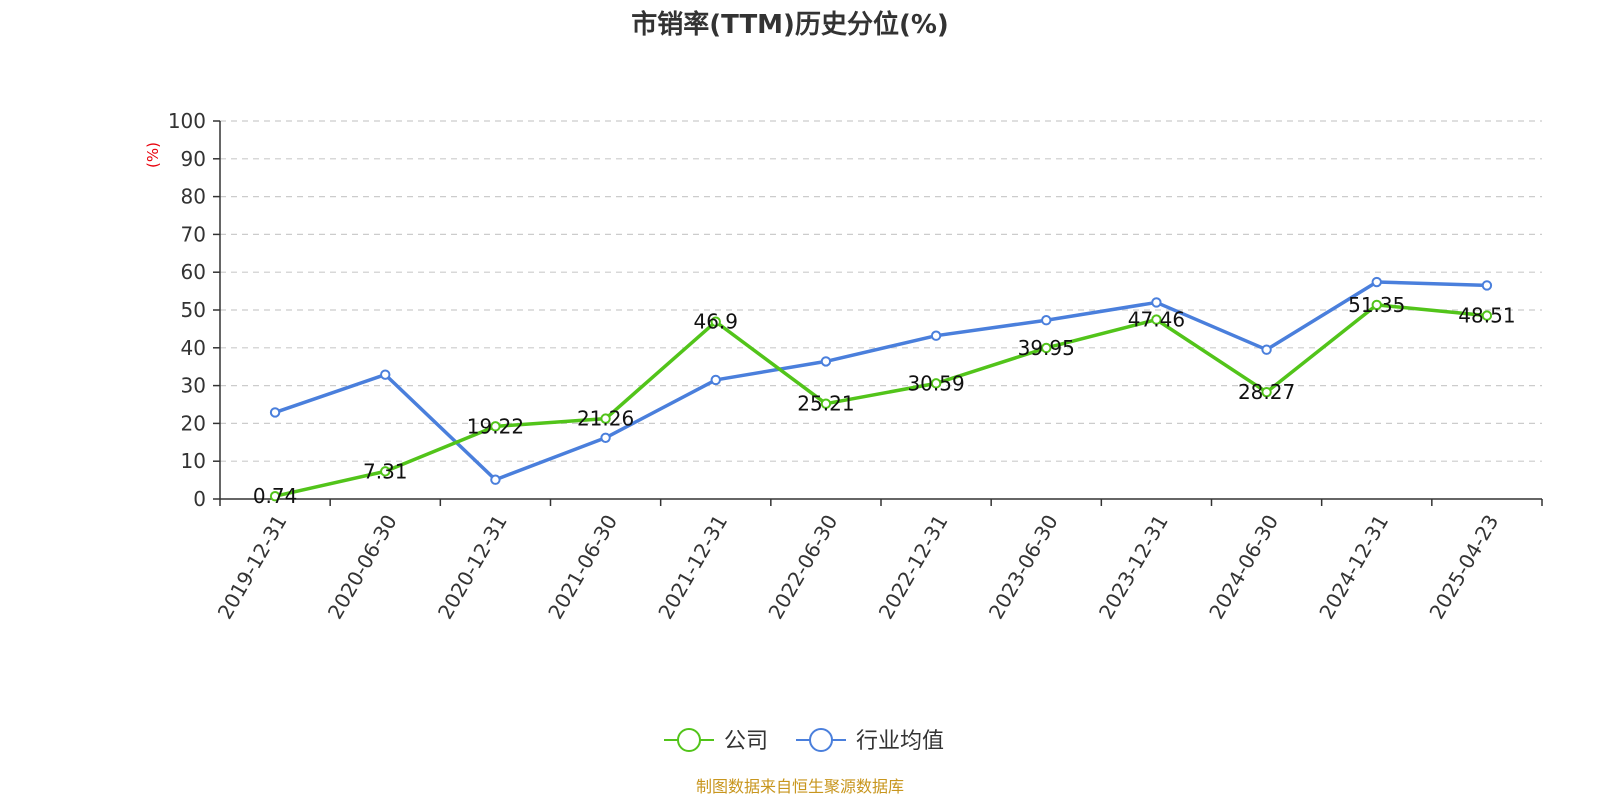  I want to click on data-label: 25.21, so click(825, 404).